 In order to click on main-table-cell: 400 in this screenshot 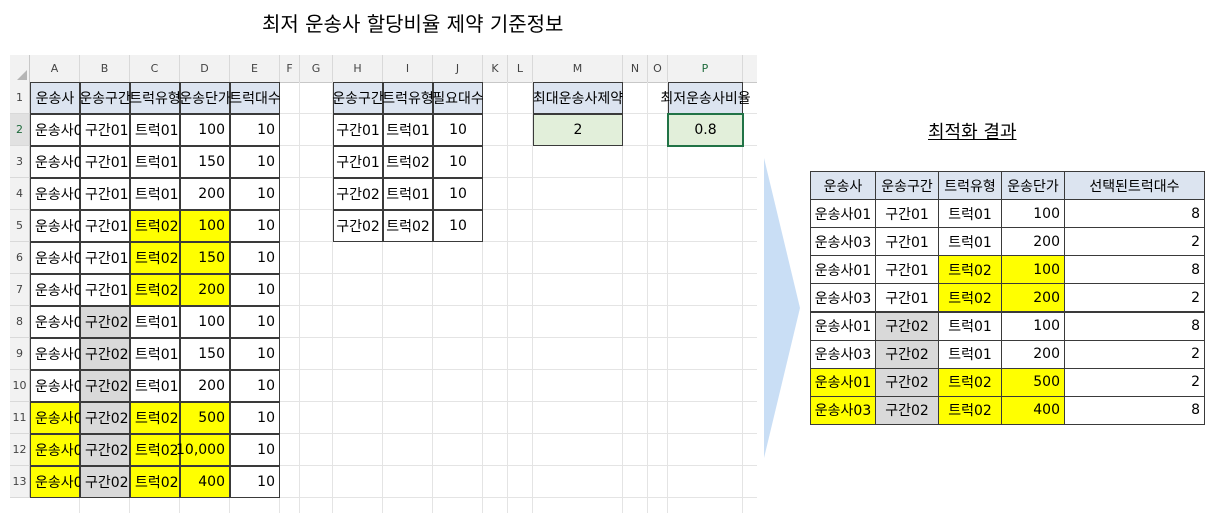, I will do `click(205, 482)`.